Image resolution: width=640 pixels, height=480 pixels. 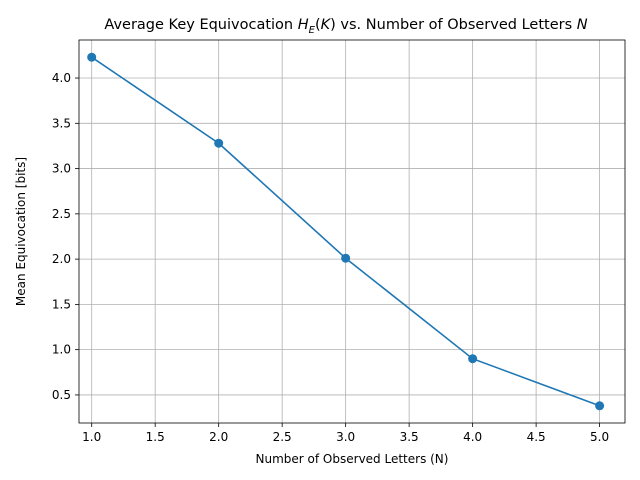 I want to click on x-tick-label: 5.0, so click(x=599, y=437).